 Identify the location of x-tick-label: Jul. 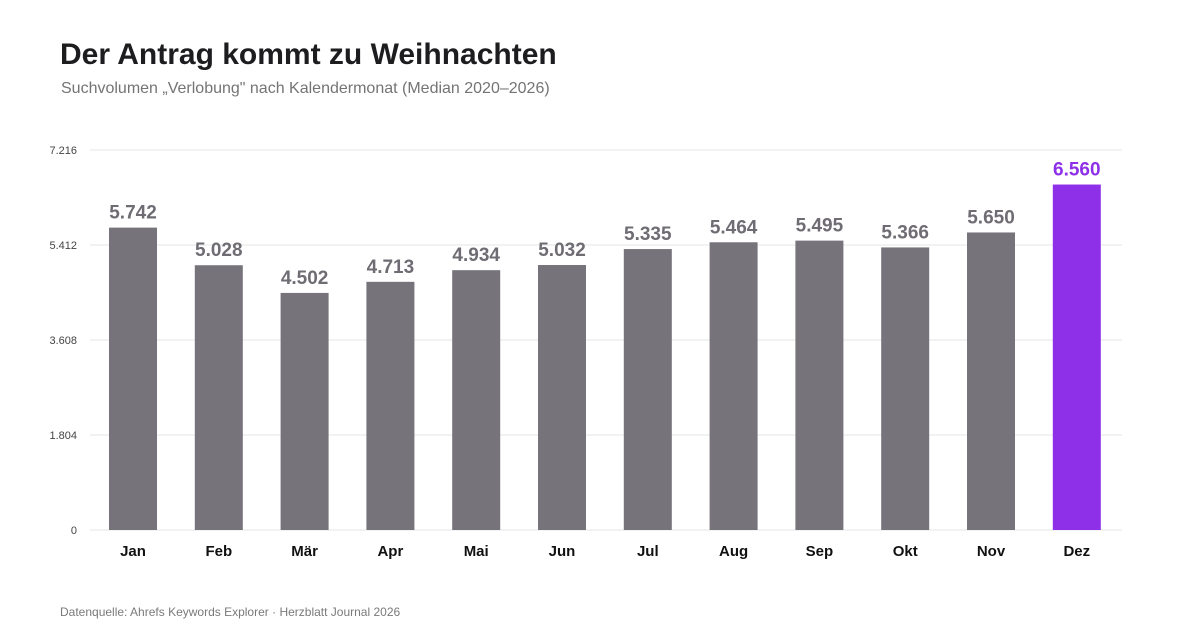
(648, 551).